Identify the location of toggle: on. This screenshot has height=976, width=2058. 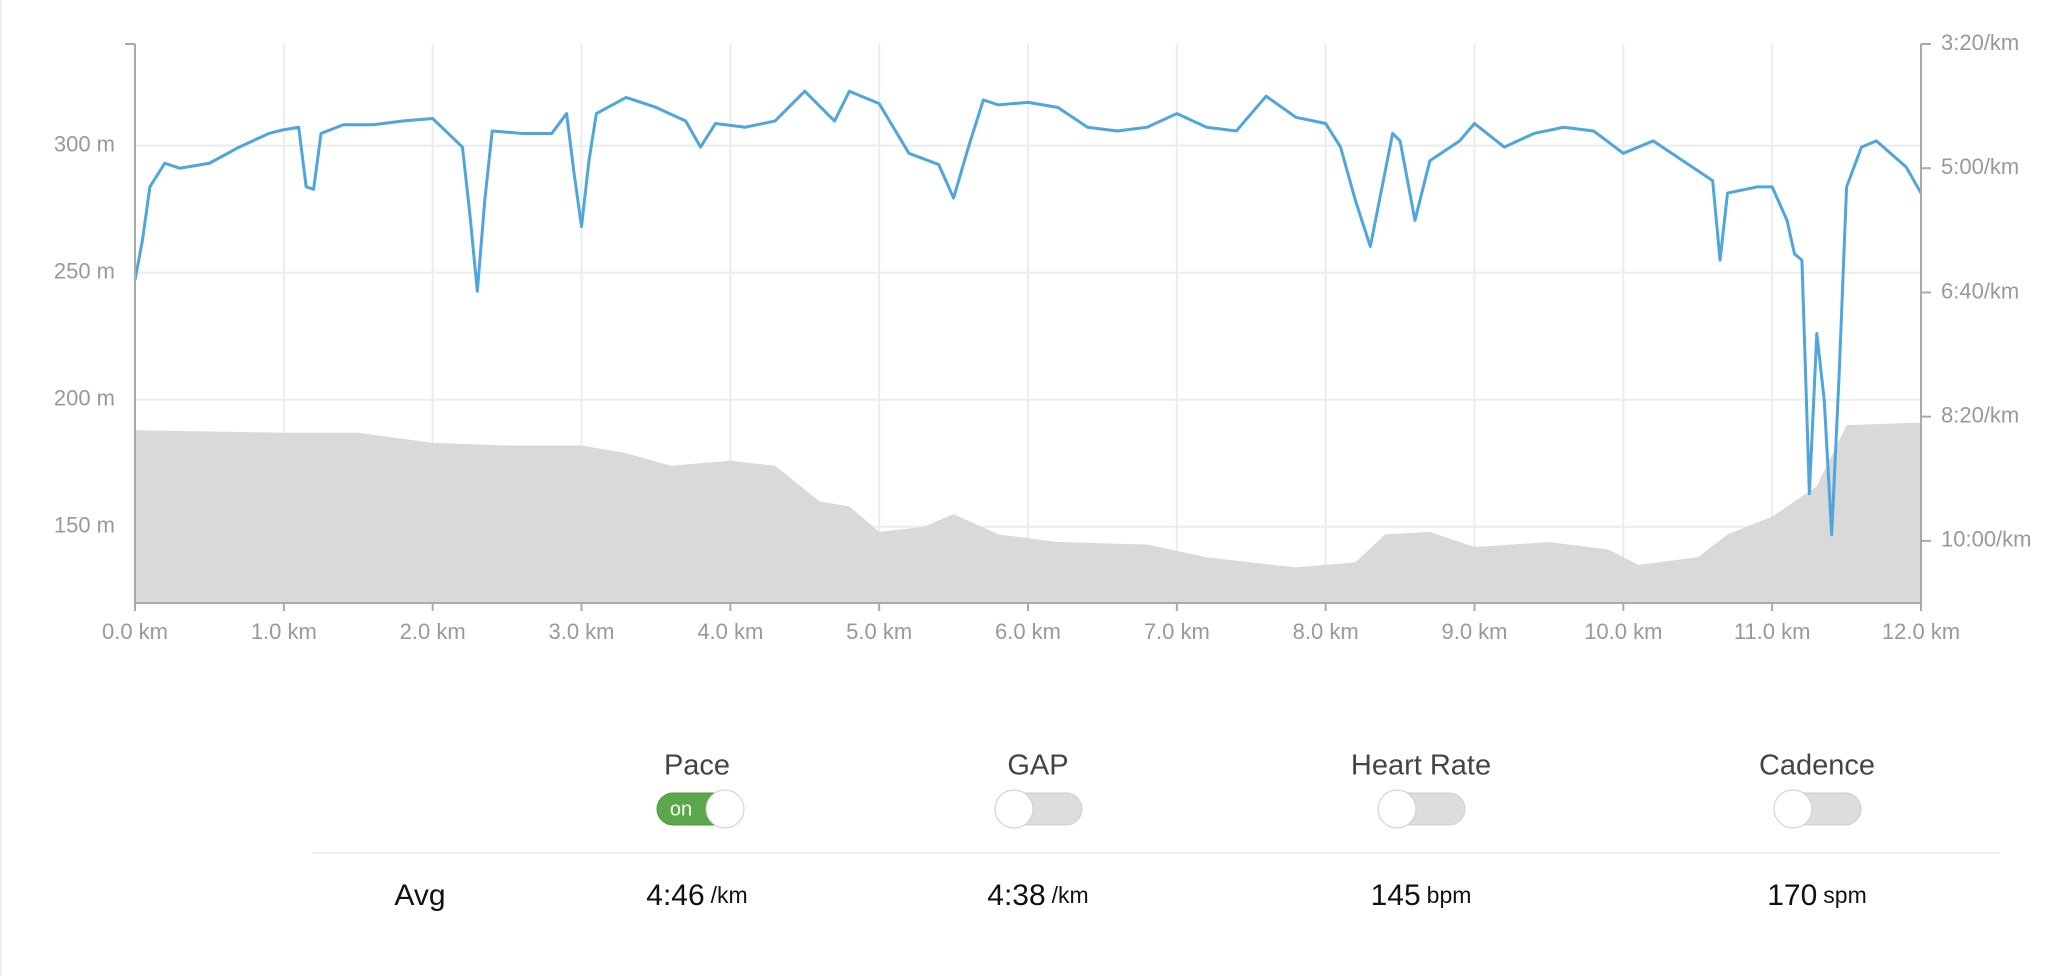
(700, 809).